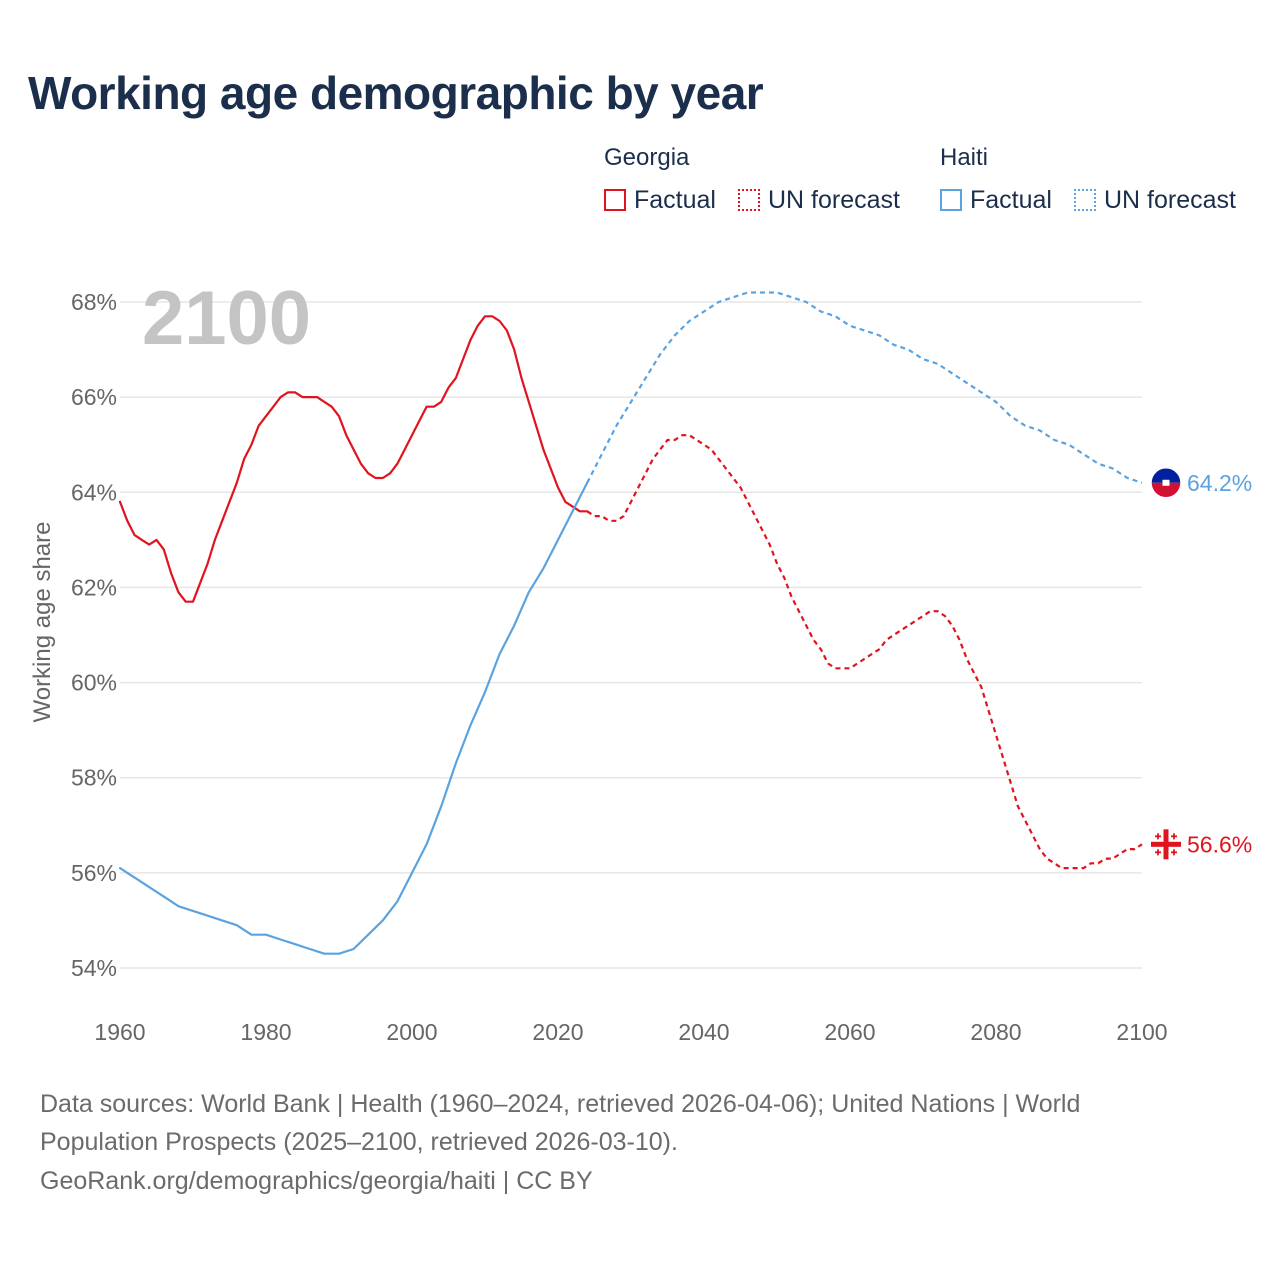 The image size is (1280, 1280). I want to click on haiti-flag-red-band, so click(1166, 490).